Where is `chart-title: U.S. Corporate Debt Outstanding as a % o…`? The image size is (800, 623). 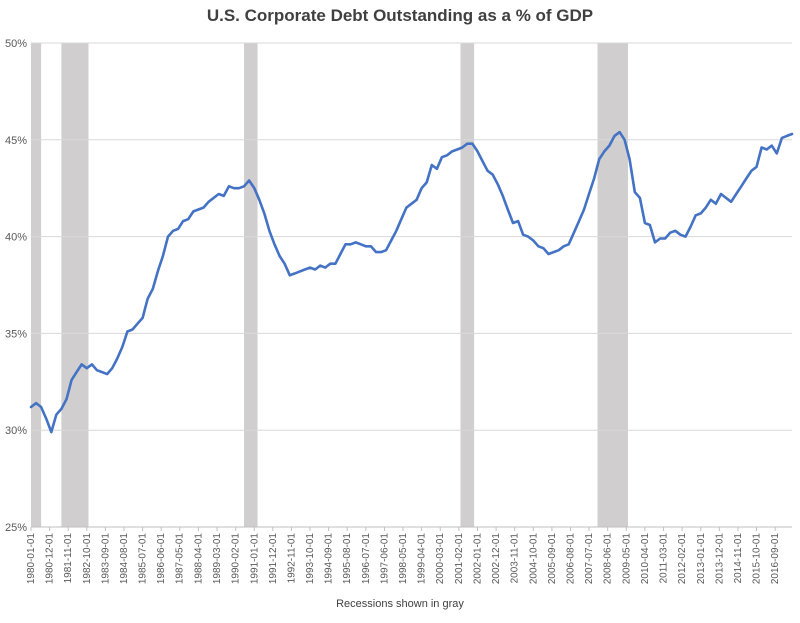
chart-title: U.S. Corporate Debt Outstanding as a % o… is located at coordinates (400, 15).